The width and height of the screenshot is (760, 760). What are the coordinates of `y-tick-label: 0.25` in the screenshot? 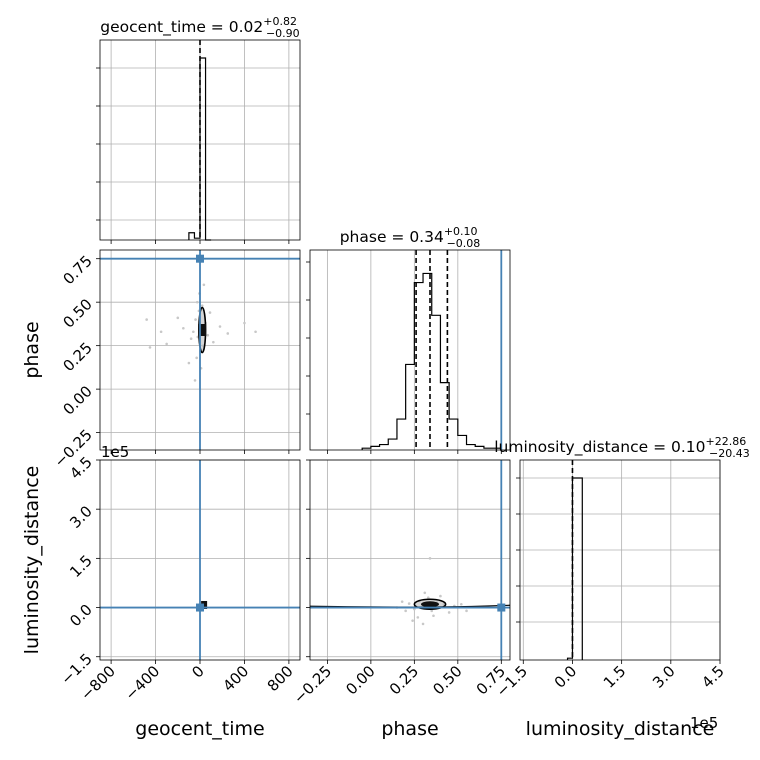 It's located at (77, 357).